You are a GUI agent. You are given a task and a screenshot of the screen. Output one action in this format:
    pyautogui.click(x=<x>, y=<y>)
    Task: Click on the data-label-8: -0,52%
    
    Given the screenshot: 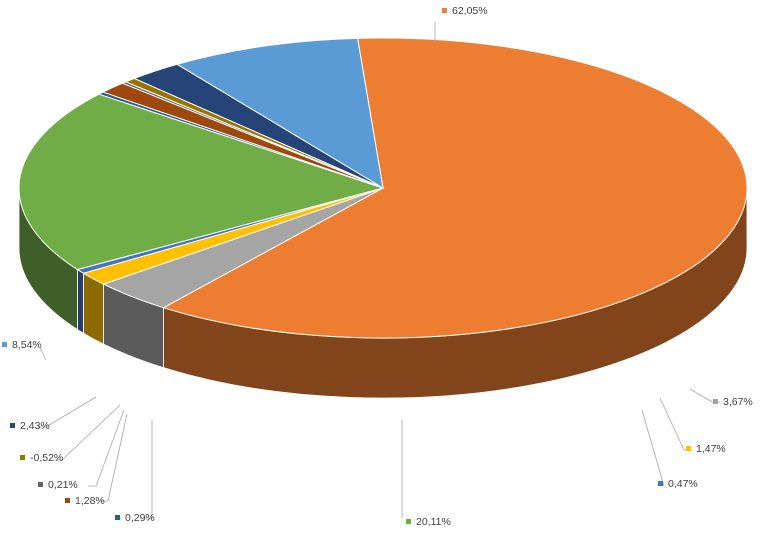 What is the action you would take?
    pyautogui.click(x=46, y=458)
    